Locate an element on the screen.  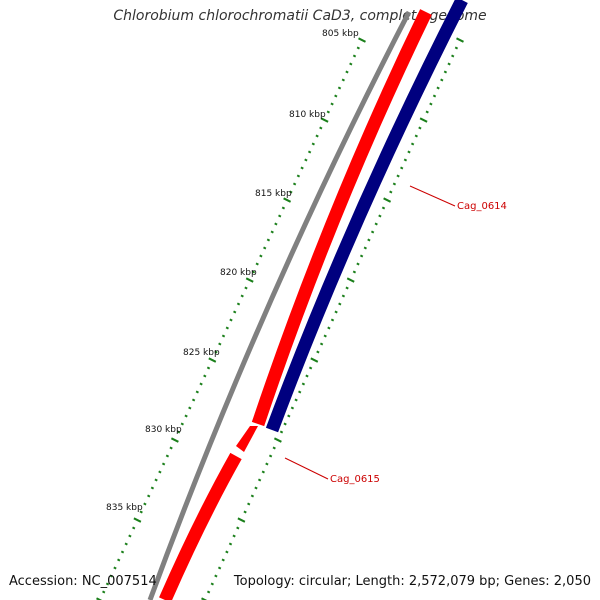
ruler-label-805kbp: 805 kbp is located at coordinates (340, 34).